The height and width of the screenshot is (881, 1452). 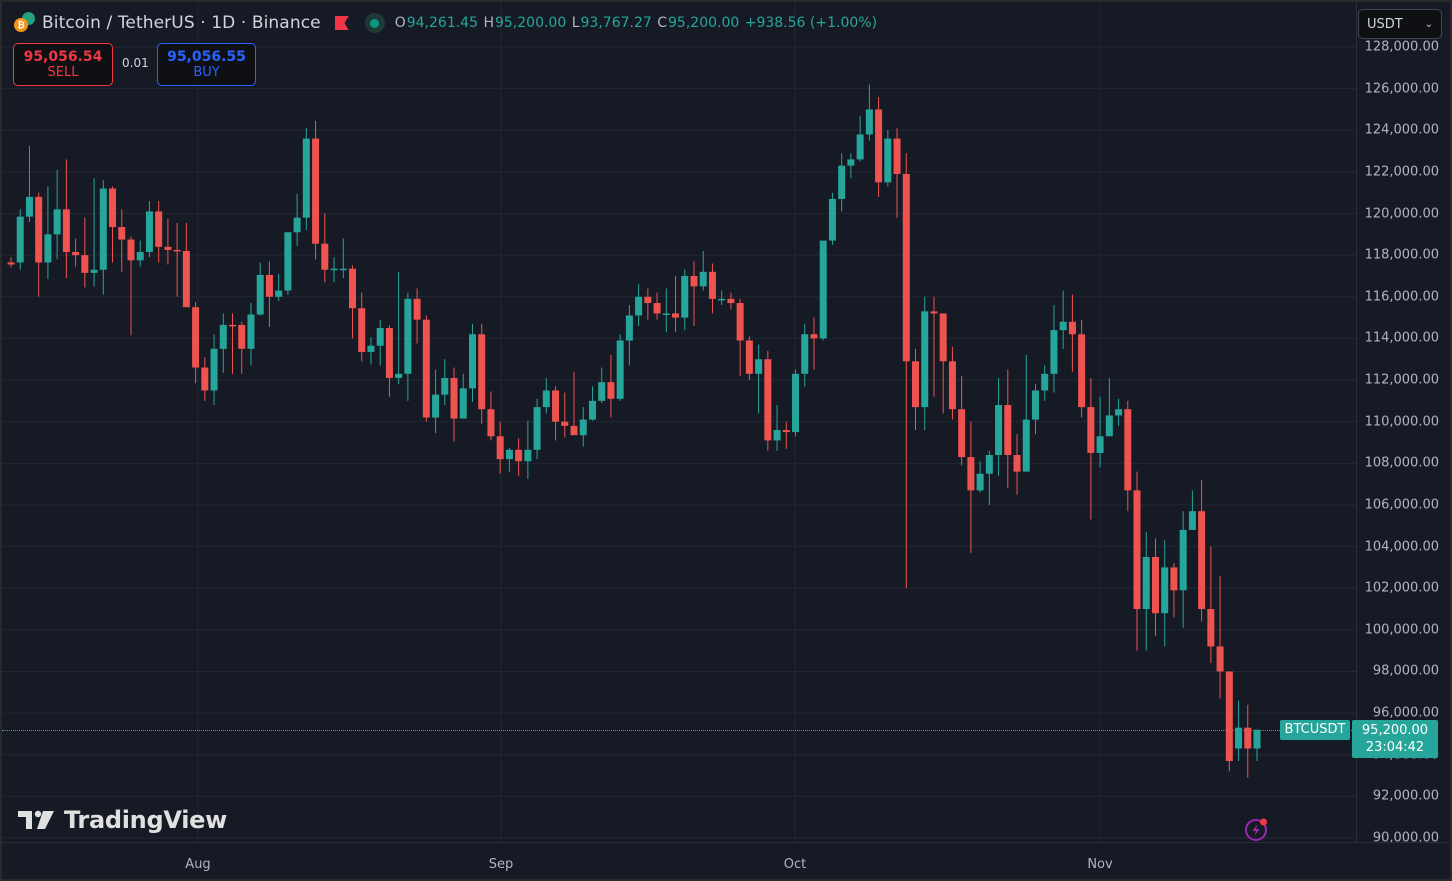 I want to click on tradingview-logo: TradingView, so click(x=122, y=820).